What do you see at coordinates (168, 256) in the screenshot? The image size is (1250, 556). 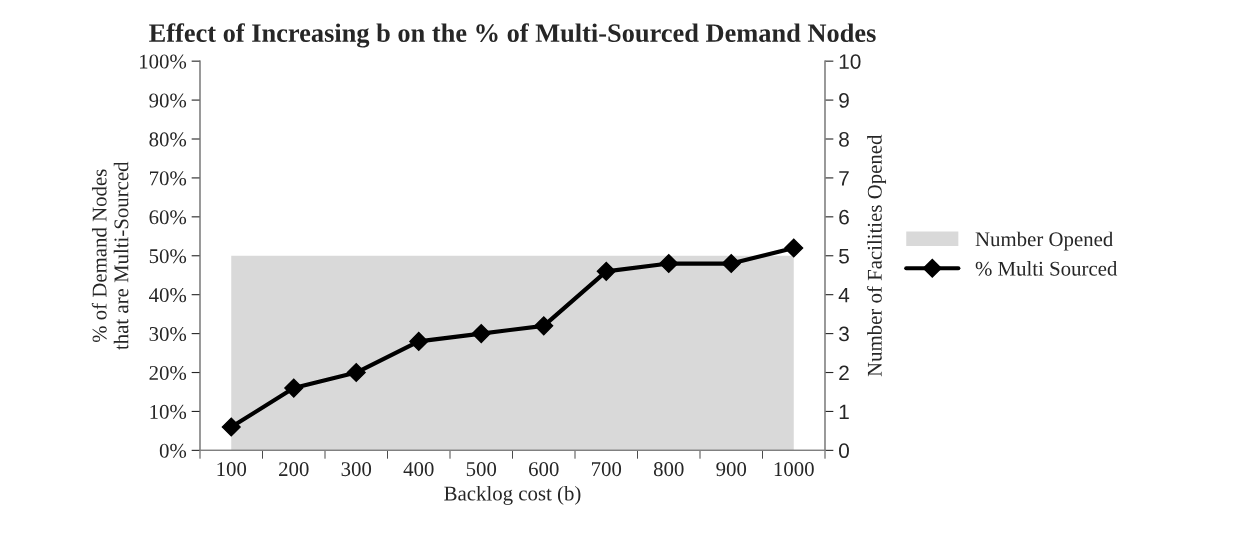 I see `y-tick-label: 50%` at bounding box center [168, 256].